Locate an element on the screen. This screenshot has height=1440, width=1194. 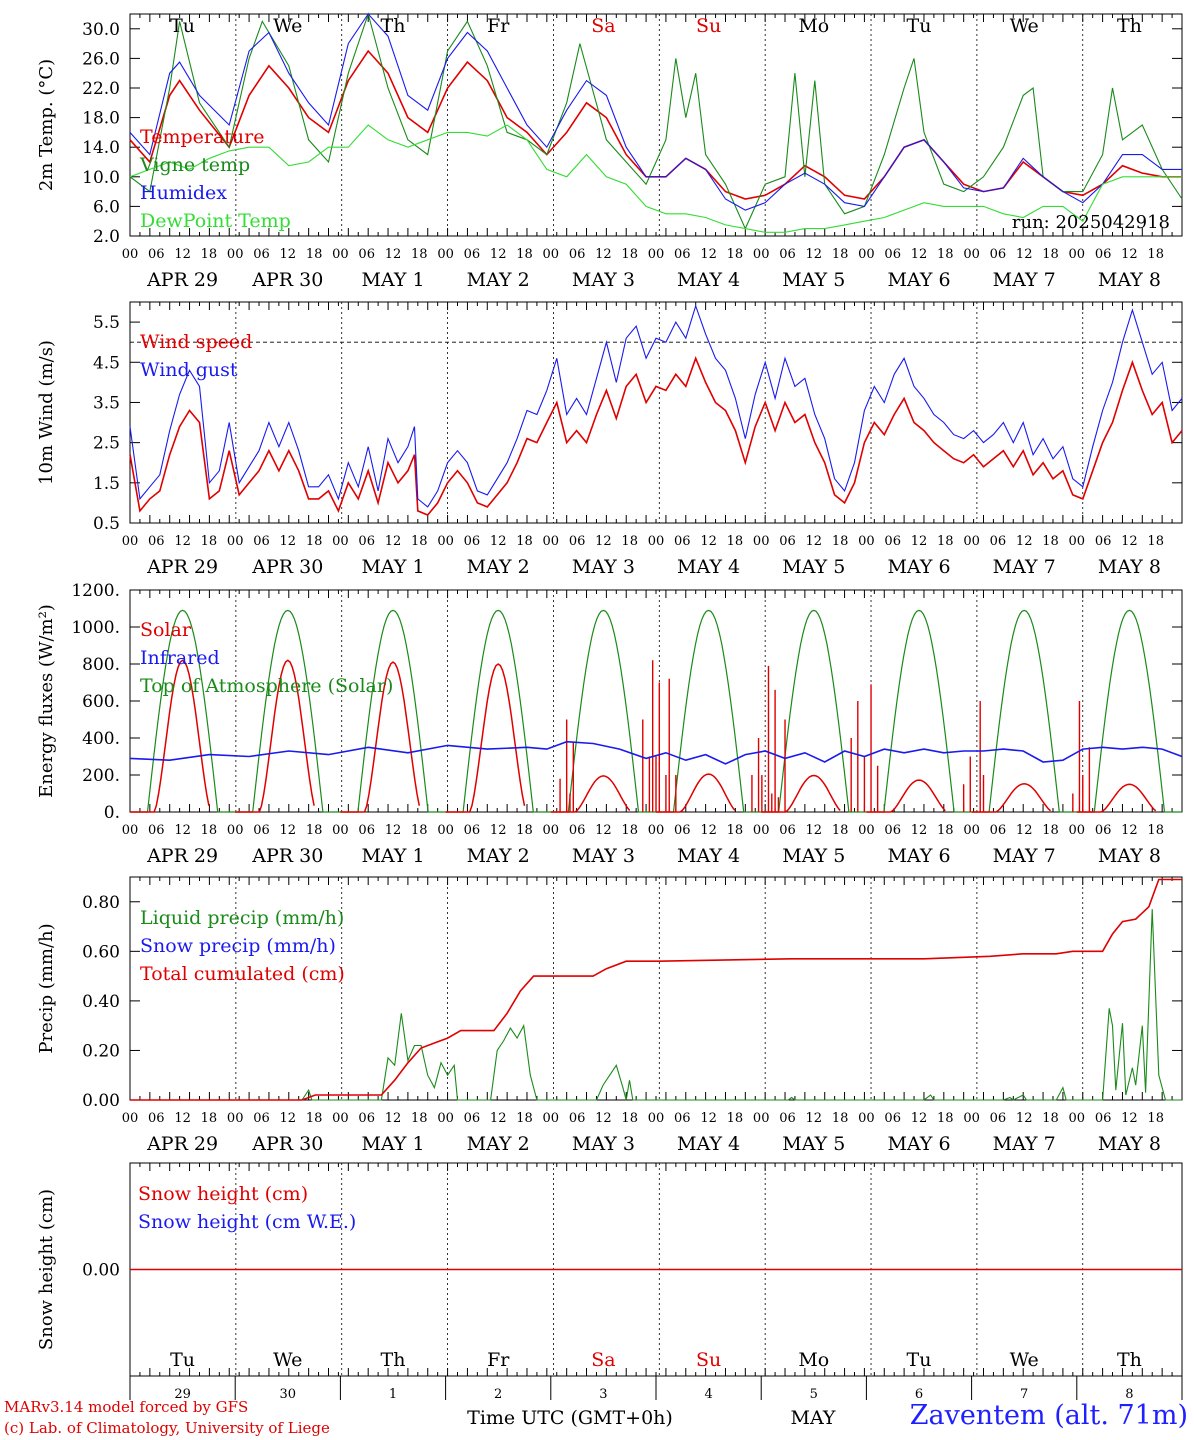
y-tick-label: 4.5 is located at coordinates (106, 363).